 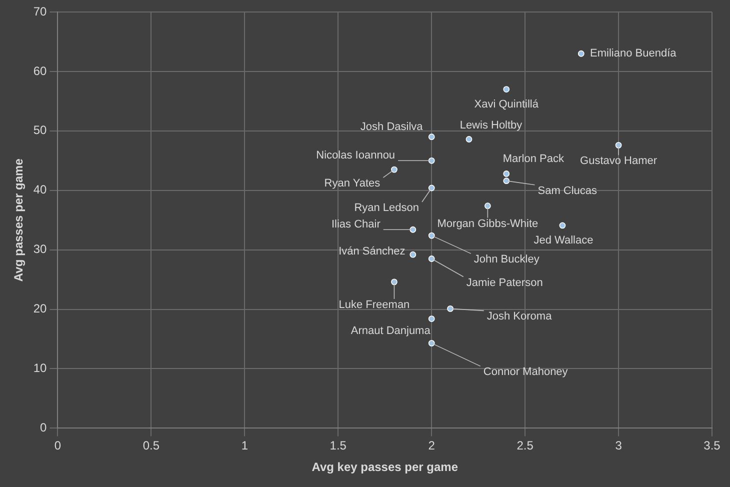 What do you see at coordinates (568, 190) in the screenshot?
I see `annotation: Sam Clucas` at bounding box center [568, 190].